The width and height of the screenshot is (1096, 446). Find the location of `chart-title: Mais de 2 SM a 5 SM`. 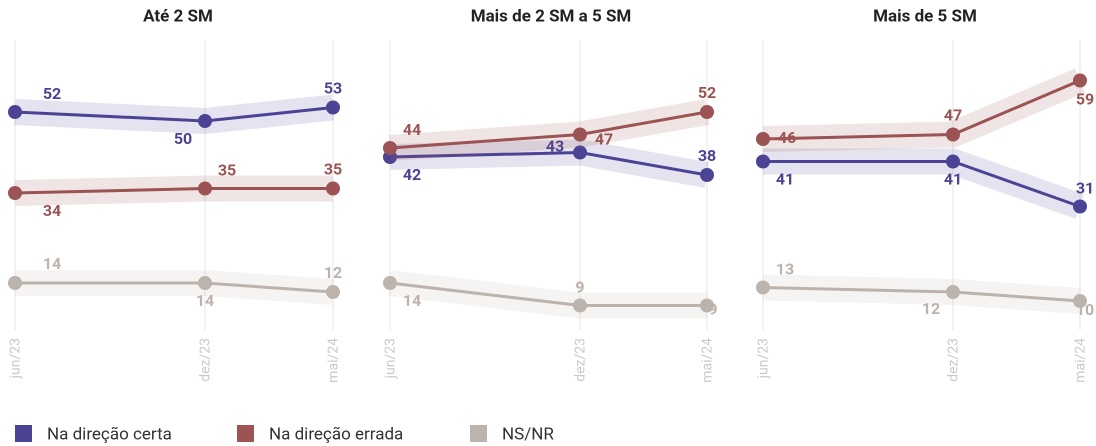

chart-title: Mais de 2 SM a 5 SM is located at coordinates (551, 16).